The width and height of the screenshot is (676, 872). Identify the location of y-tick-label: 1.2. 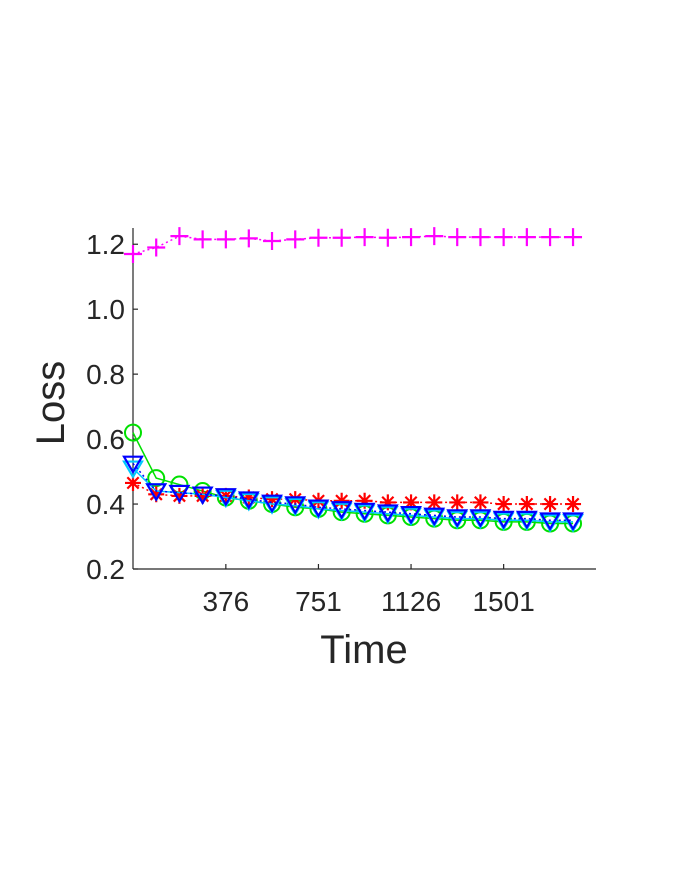
(105, 244).